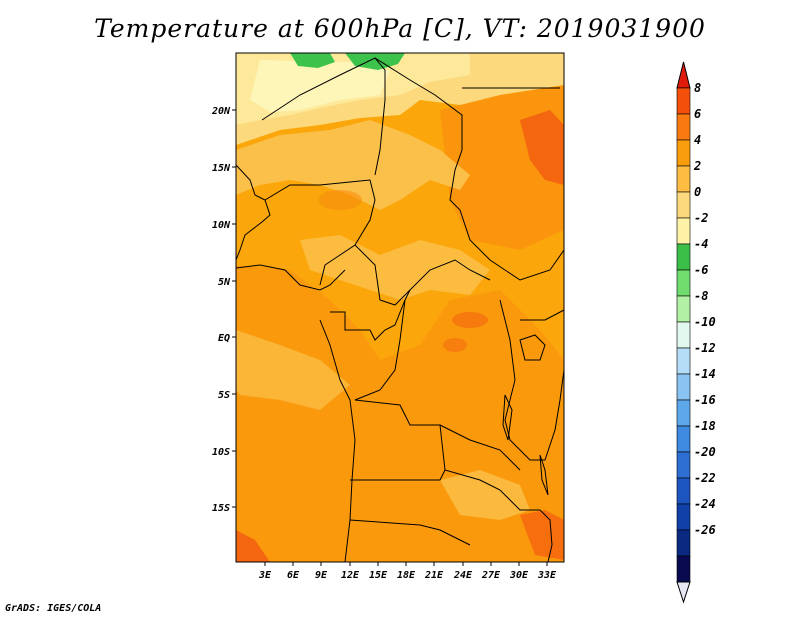  What do you see at coordinates (705, 504) in the screenshot?
I see `colorbar-label: -24` at bounding box center [705, 504].